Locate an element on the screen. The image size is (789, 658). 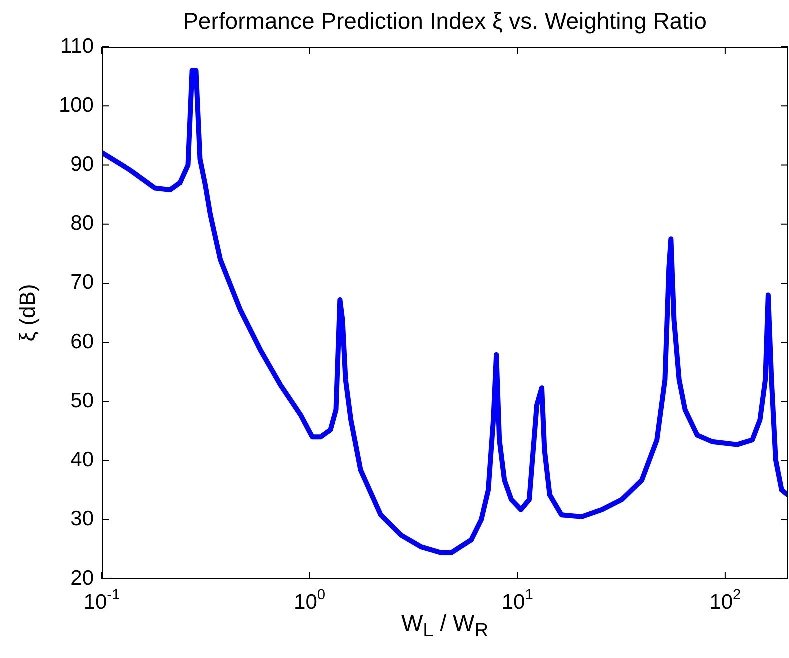
y-tick-label: 20 is located at coordinates (82, 578).